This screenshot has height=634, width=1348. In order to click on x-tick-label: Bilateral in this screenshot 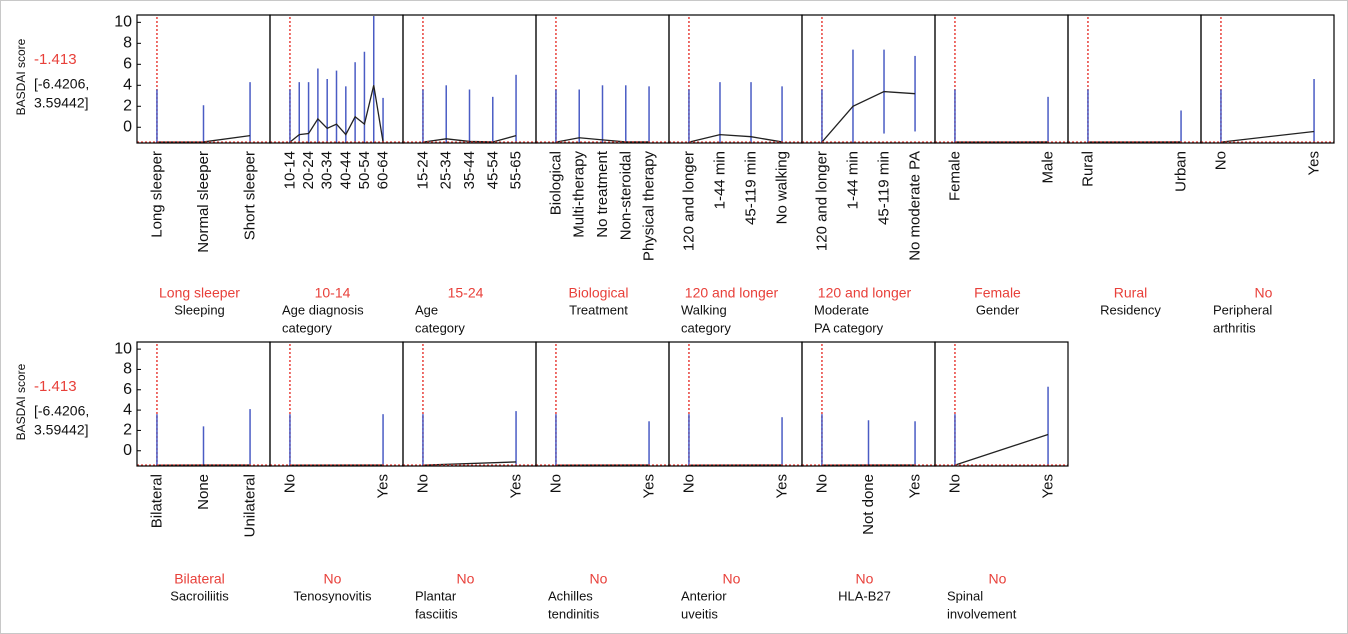, I will do `click(156, 501)`.